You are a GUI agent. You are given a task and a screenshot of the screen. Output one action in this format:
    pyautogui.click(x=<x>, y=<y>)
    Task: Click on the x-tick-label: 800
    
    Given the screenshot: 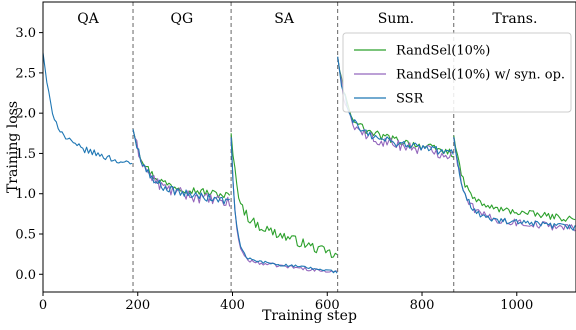 What is the action you would take?
    pyautogui.click(x=422, y=305)
    